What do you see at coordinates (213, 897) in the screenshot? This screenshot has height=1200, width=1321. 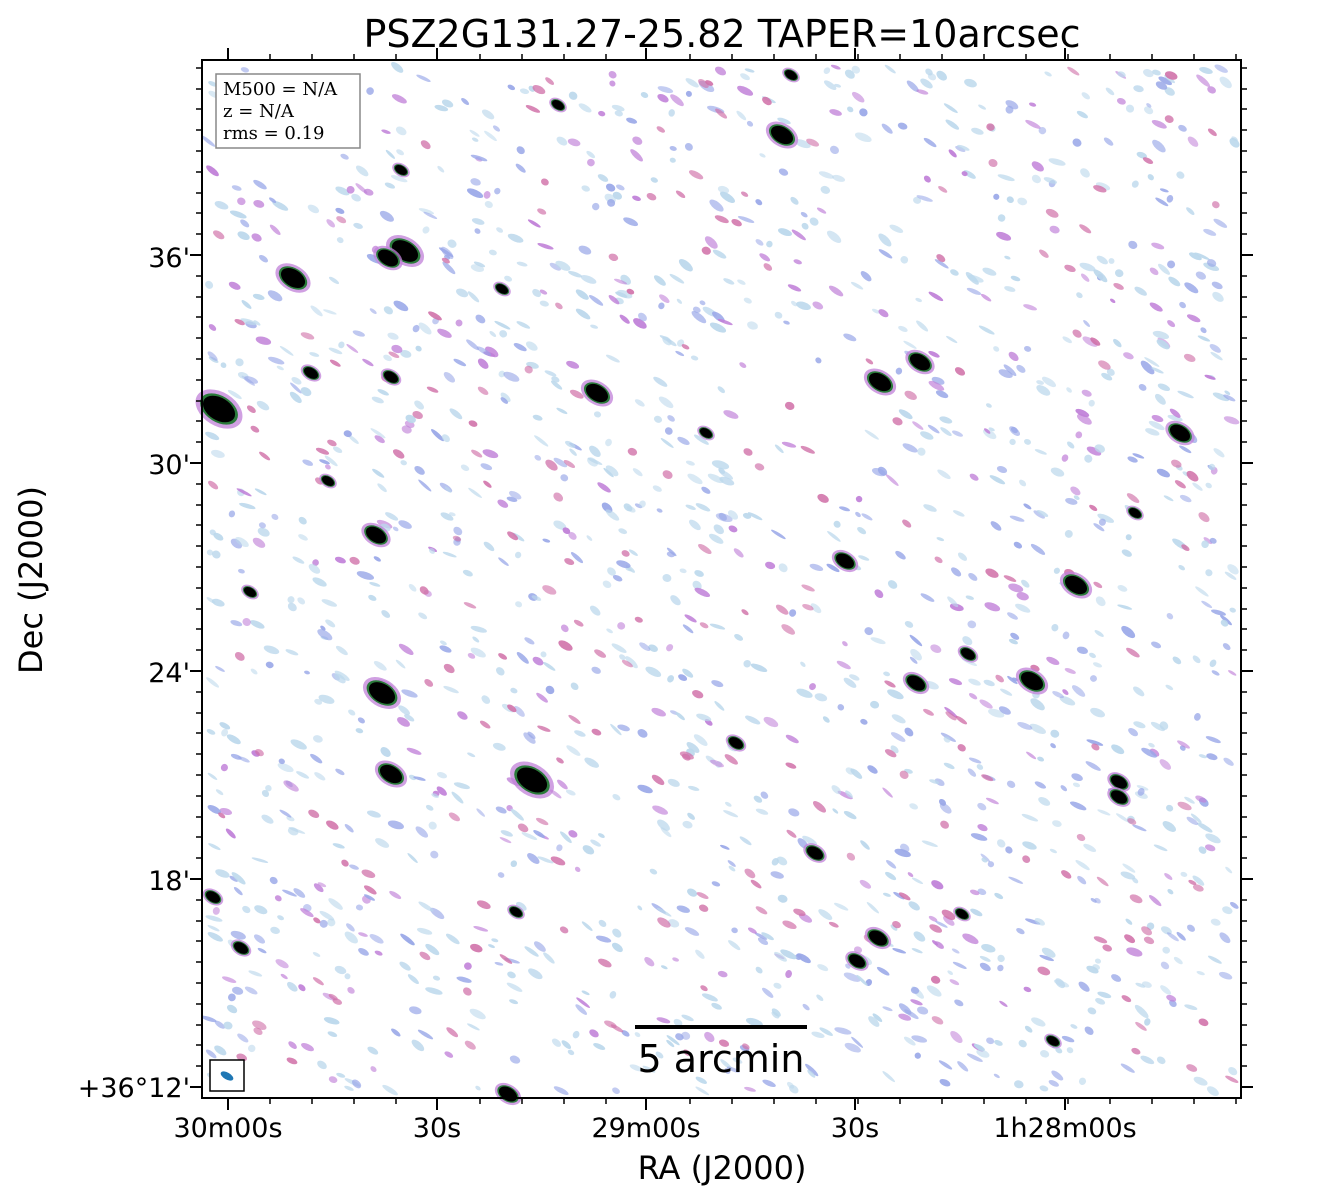 I see `radio-source` at bounding box center [213, 897].